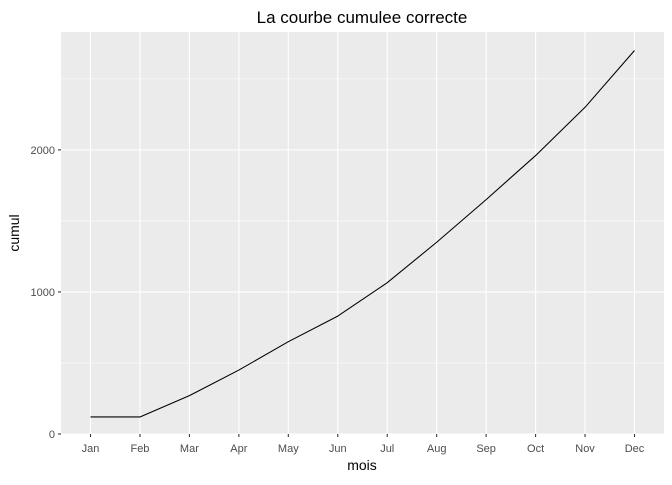 The image size is (672, 485). Describe the element at coordinates (43, 293) in the screenshot. I see `y-tick-label: 1000` at that location.